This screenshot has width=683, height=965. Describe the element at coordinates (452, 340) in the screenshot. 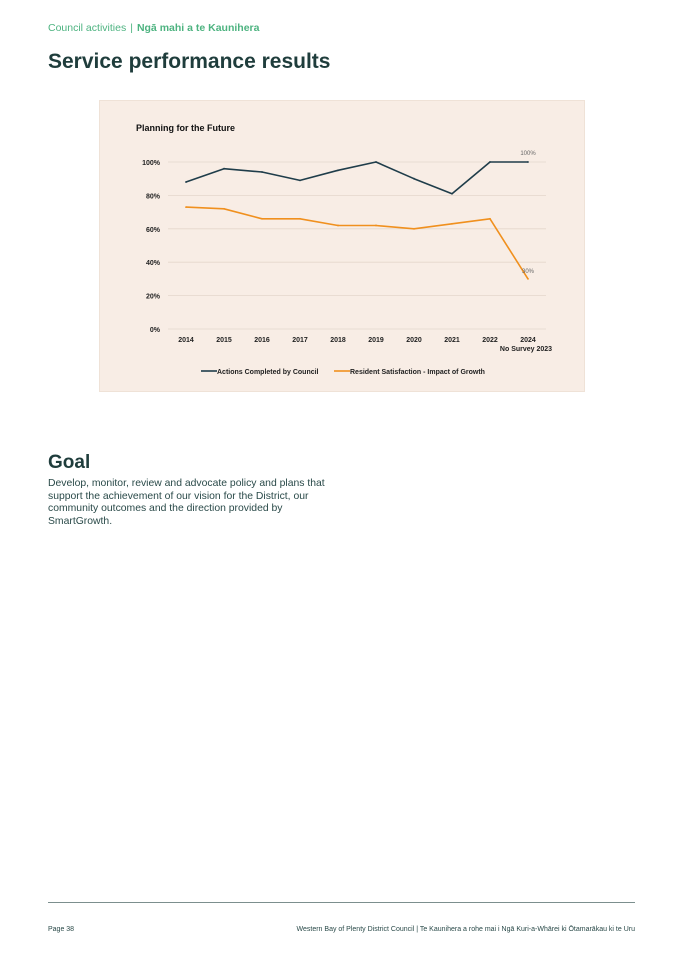

I see `x-tick-label: 2021` at that location.